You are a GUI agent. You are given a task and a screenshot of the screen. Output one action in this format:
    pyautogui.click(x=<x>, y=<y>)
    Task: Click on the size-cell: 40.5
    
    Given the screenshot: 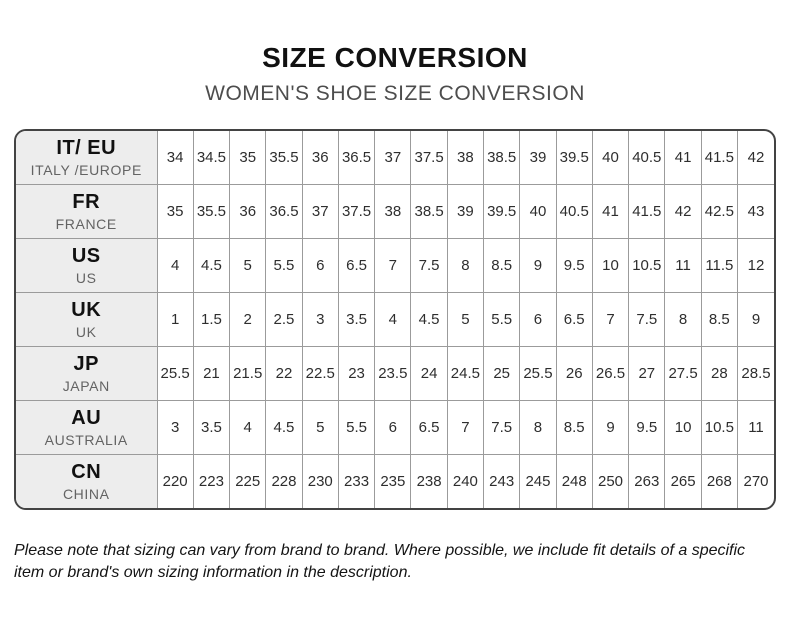 What is the action you would take?
    pyautogui.click(x=647, y=158)
    